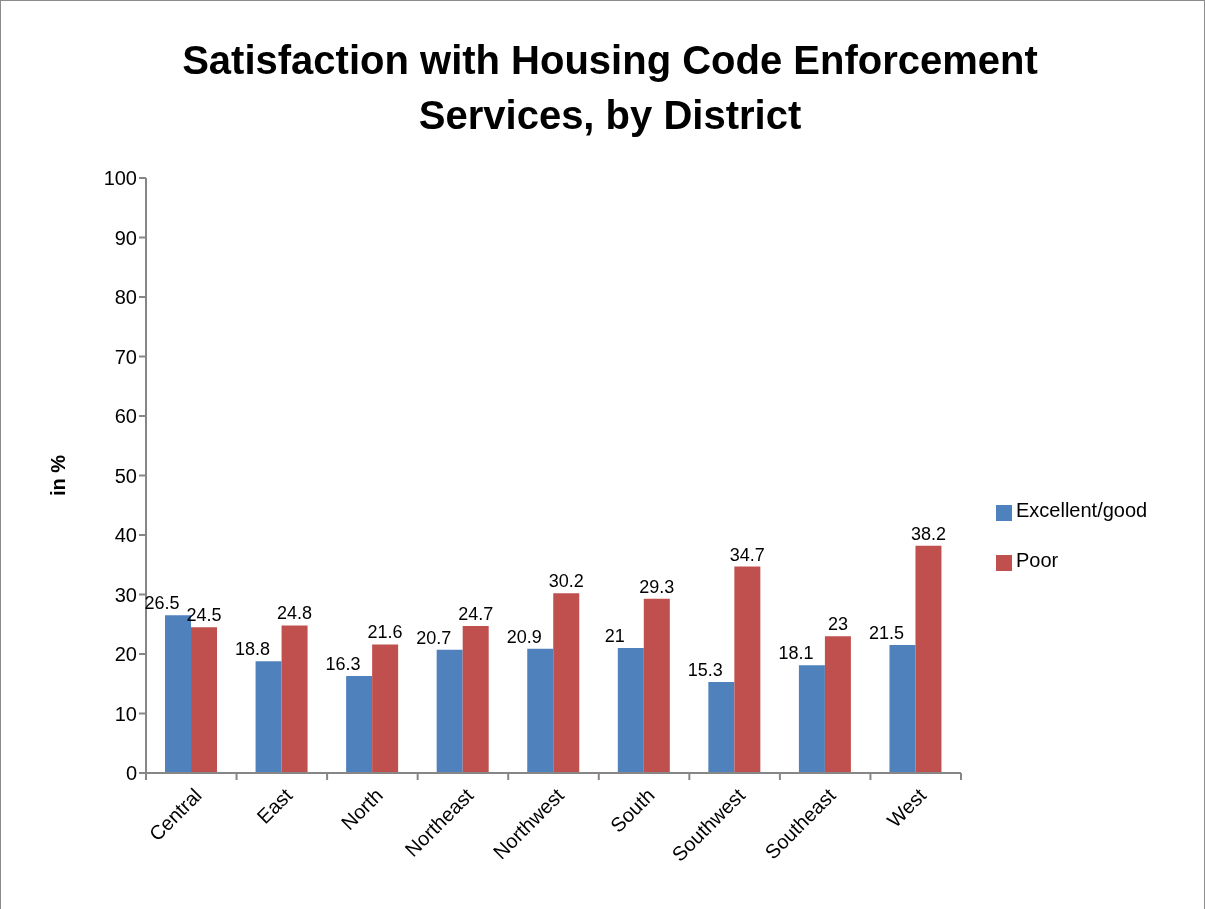 The height and width of the screenshot is (909, 1205). Describe the element at coordinates (385, 632) in the screenshot. I see `data-label: 21.6` at that location.